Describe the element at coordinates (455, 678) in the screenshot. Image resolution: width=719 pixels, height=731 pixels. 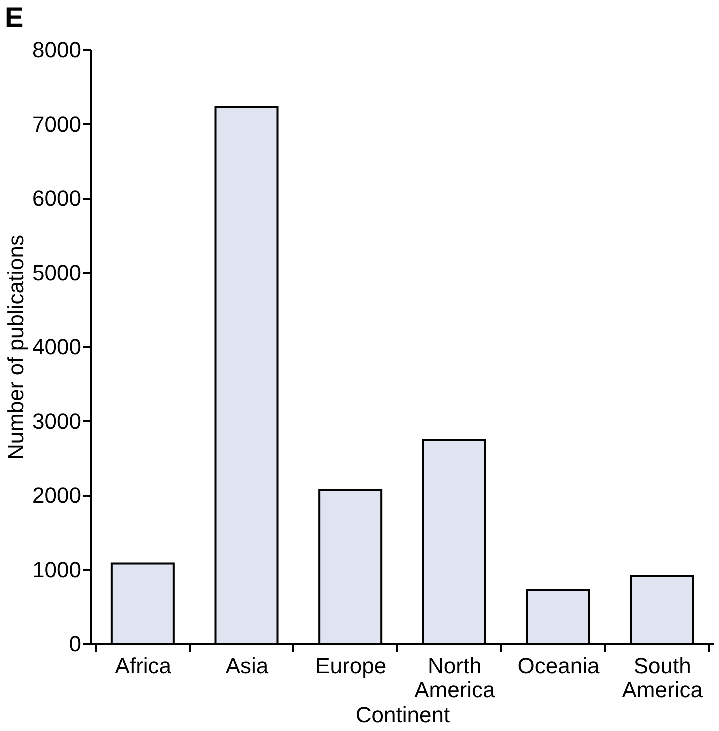
I see `x-tick-label: North America` at that location.